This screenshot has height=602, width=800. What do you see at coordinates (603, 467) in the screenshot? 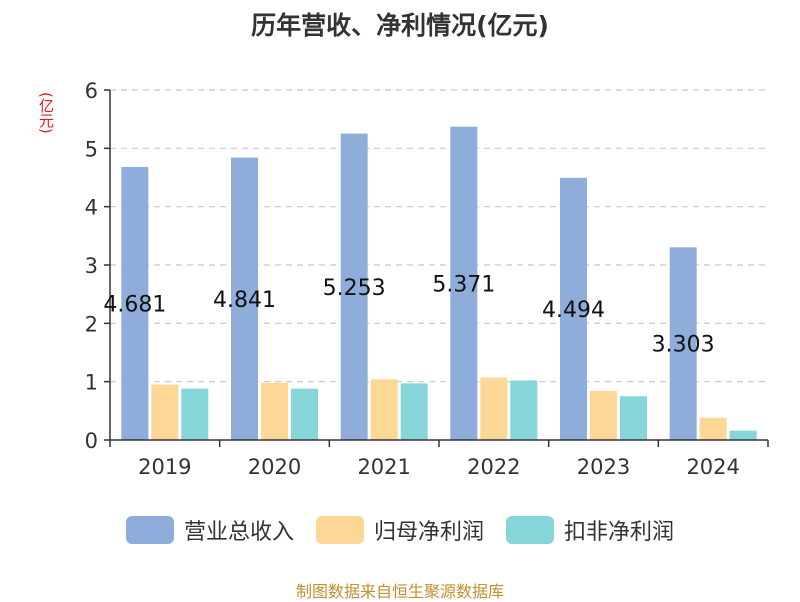
I see `x-tick-label-4: 2023` at bounding box center [603, 467].